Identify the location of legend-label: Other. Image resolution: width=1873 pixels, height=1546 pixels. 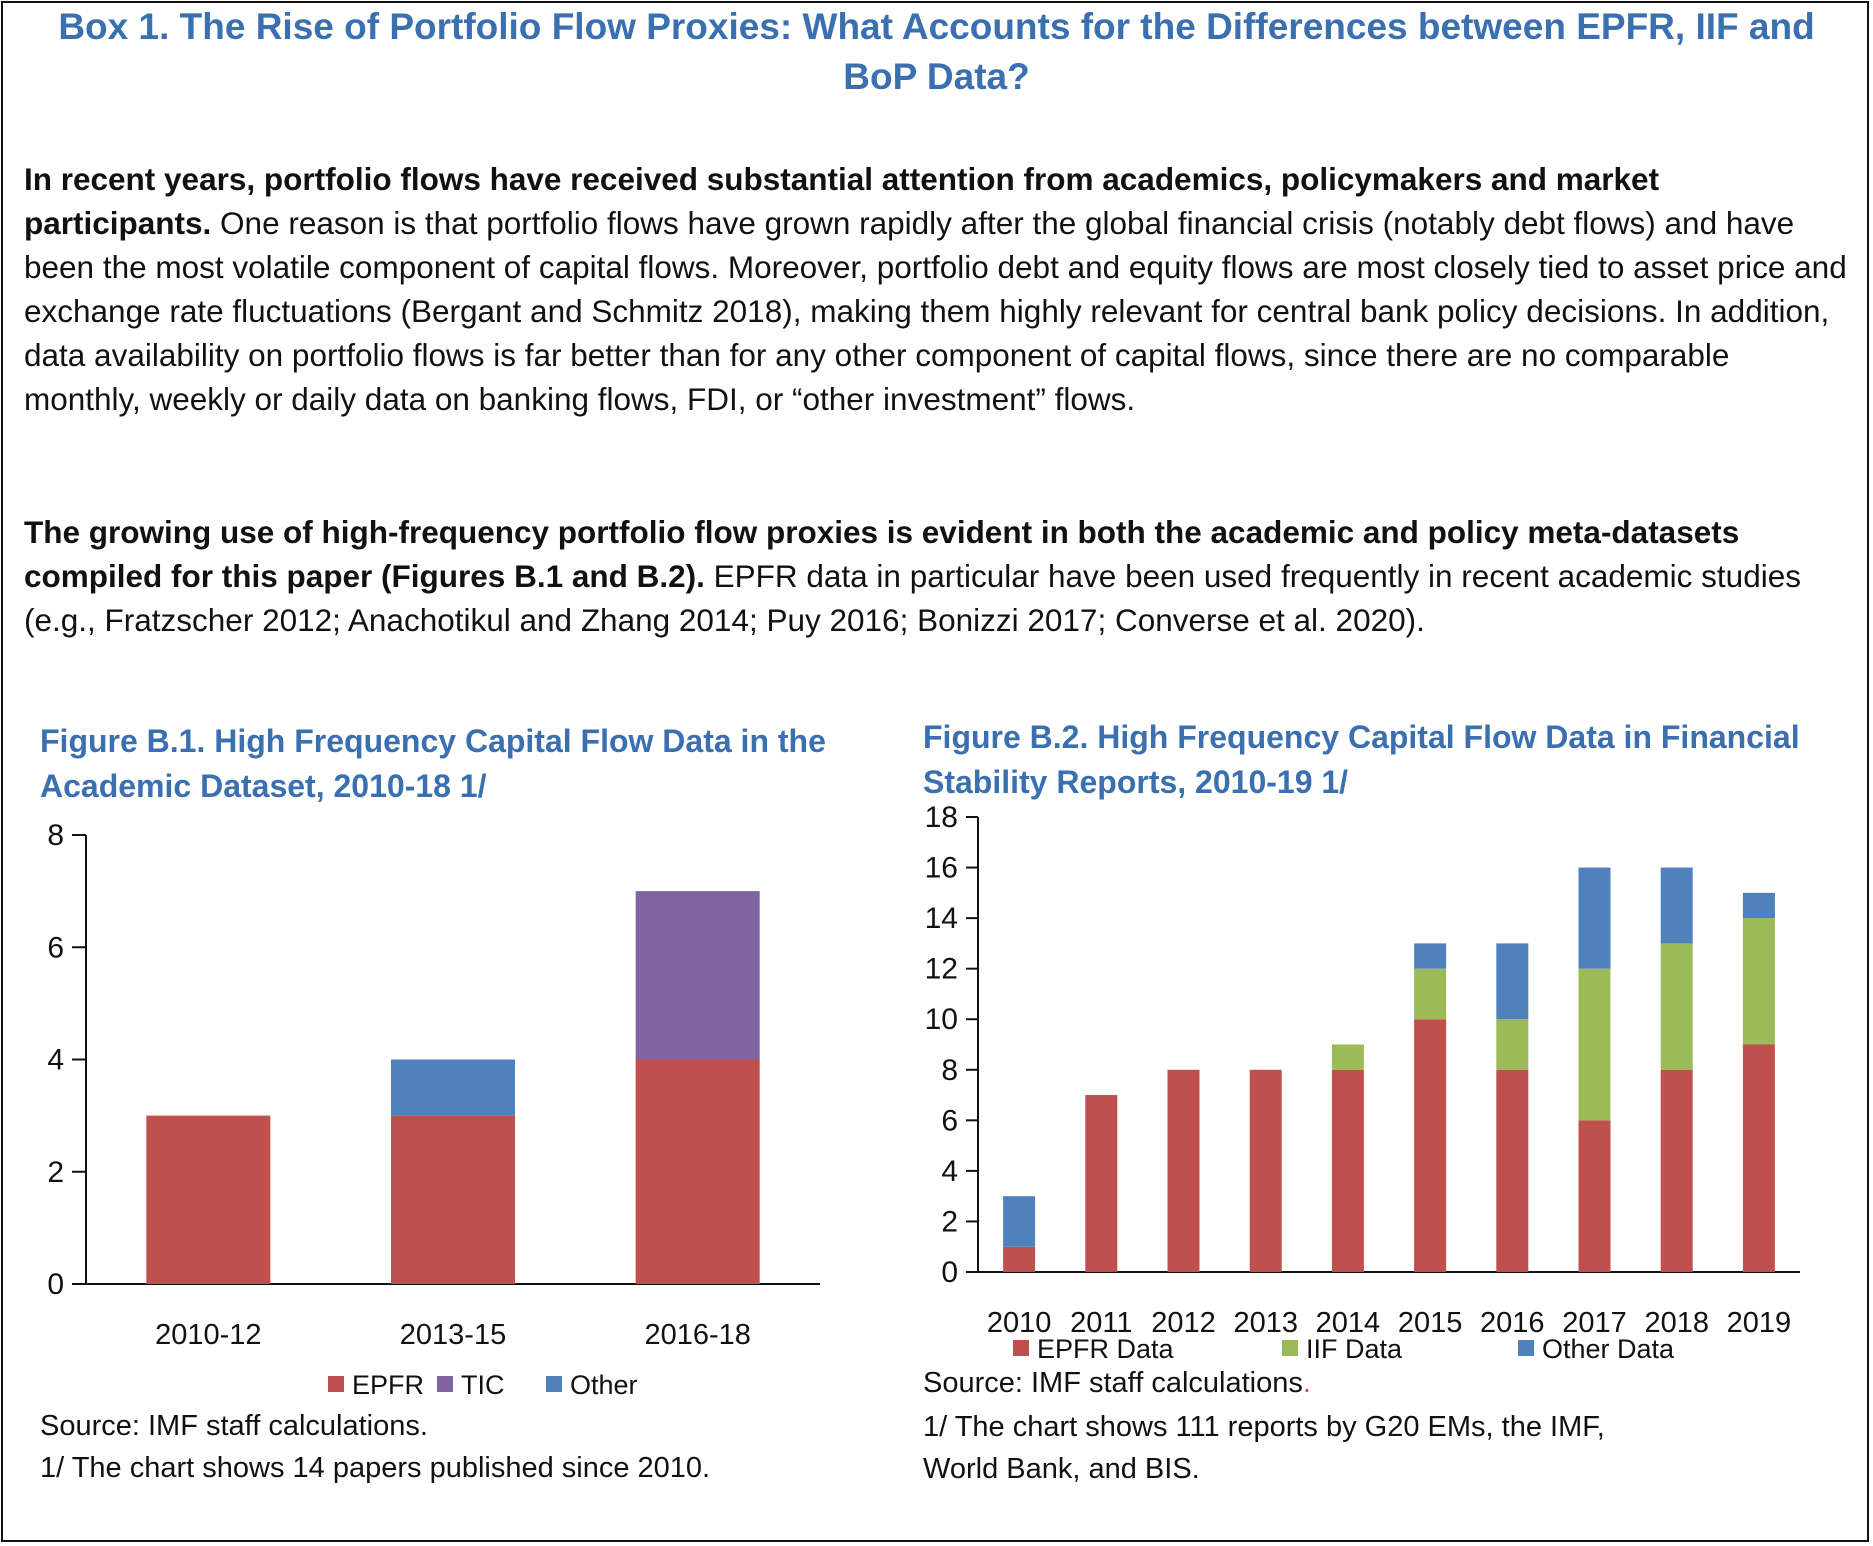
(604, 1385).